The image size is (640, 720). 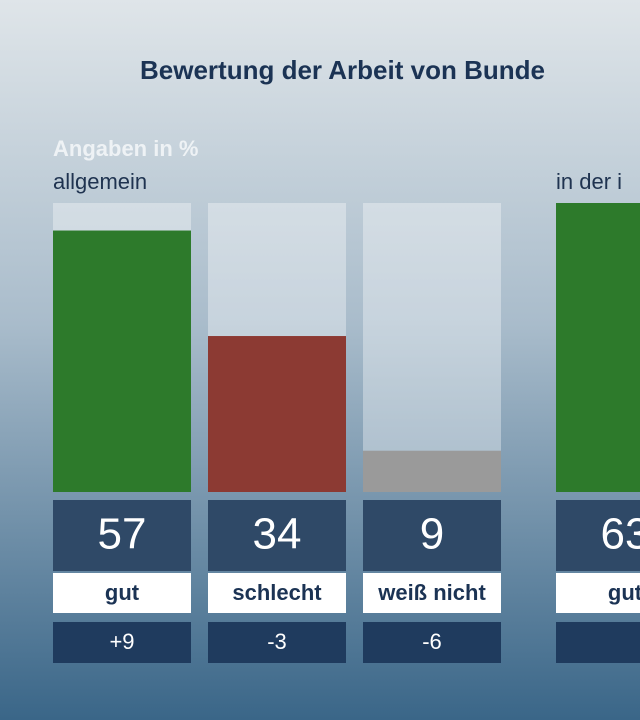 I want to click on value-label: 57, so click(x=122, y=534).